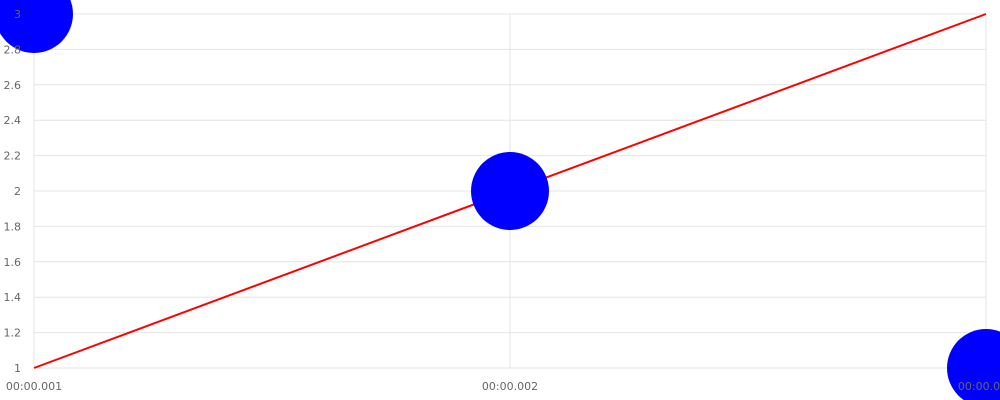 Image resolution: width=1000 pixels, height=400 pixels. I want to click on y-tick-label: 2.8, so click(13, 49).